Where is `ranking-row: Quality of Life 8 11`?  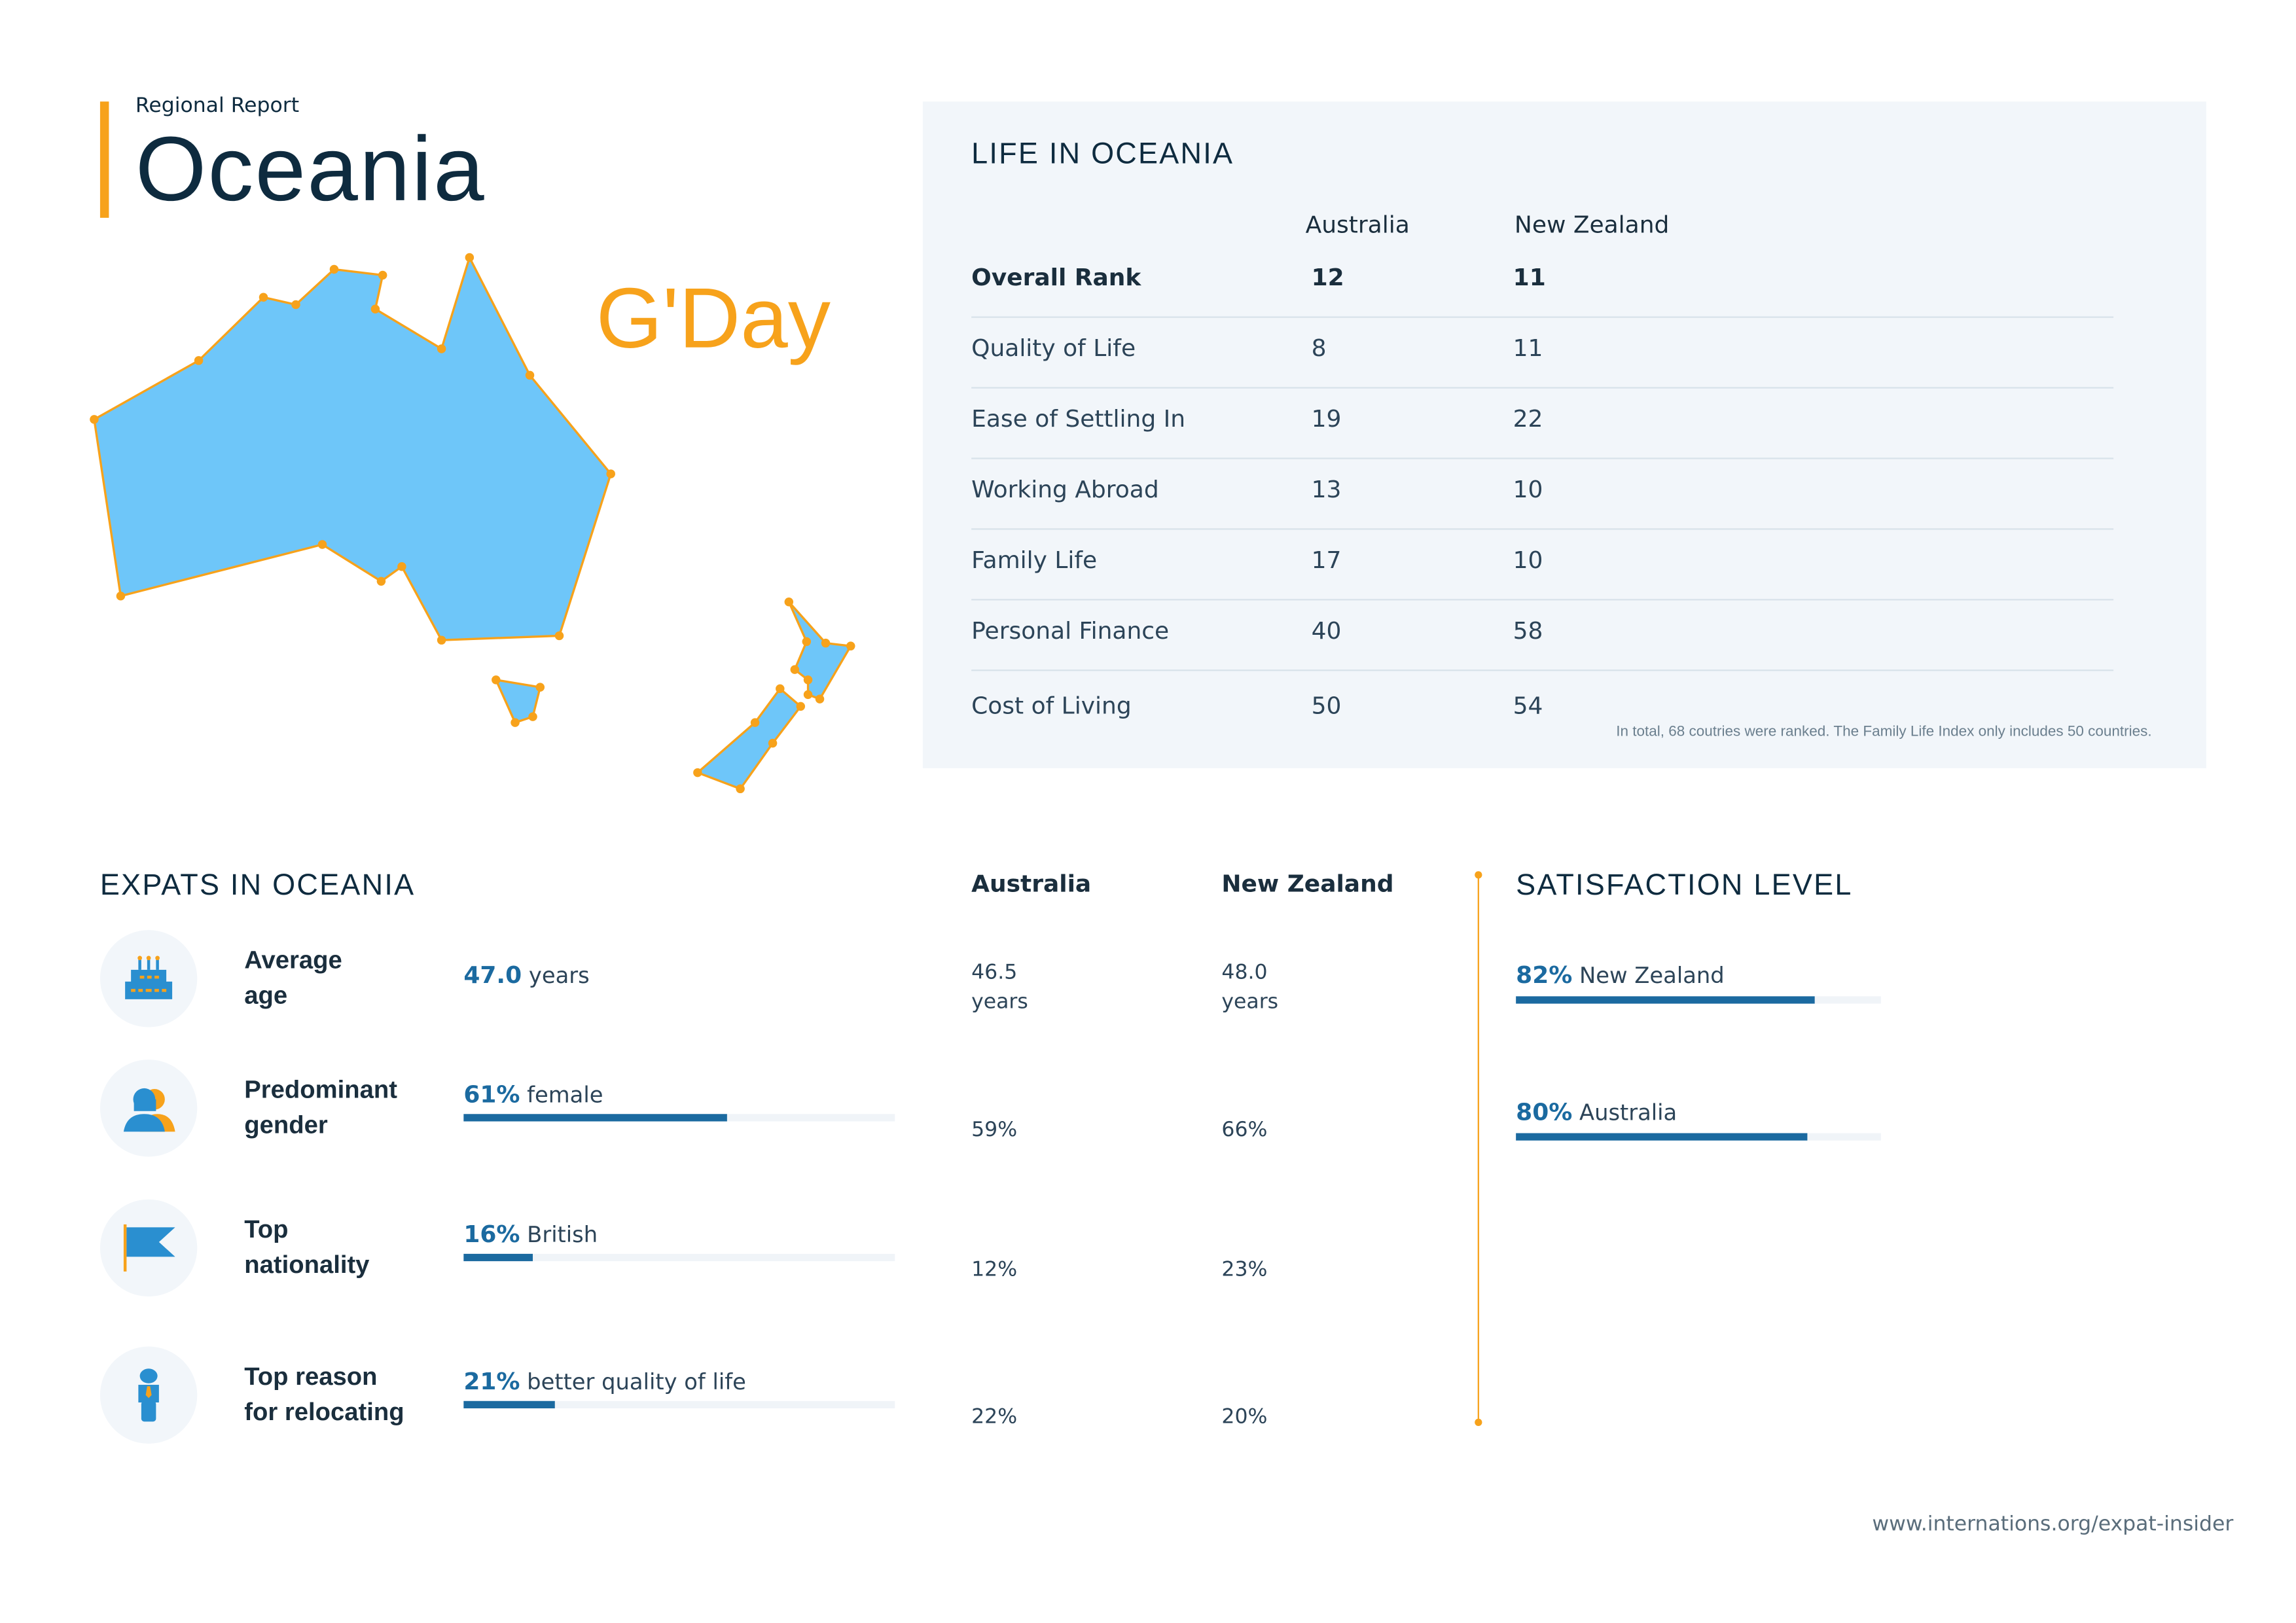 ranking-row: Quality of Life 8 11 is located at coordinates (1542, 352).